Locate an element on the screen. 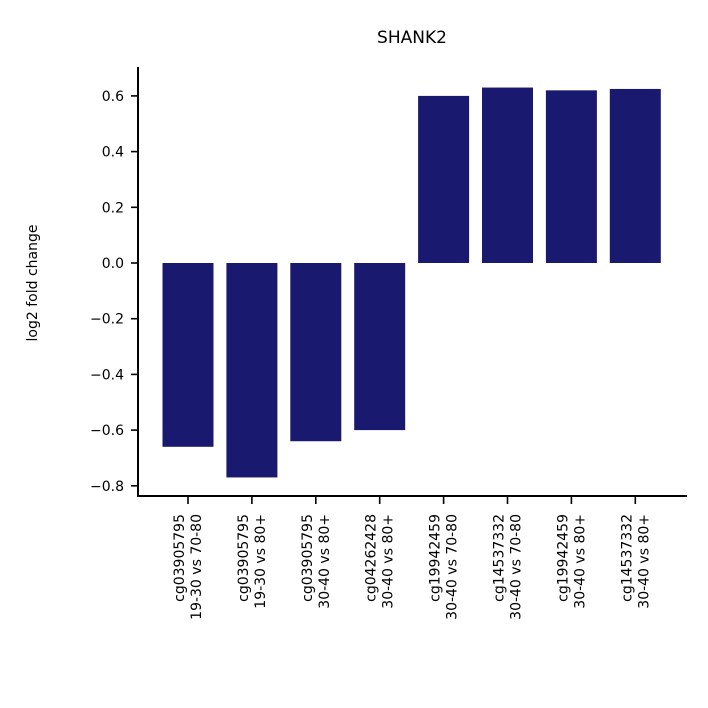 Image resolution: width=708 pixels, height=708 pixels. y-axis: −0.8 −0.6 −0.4 −0.2 0.0 0.2 0.4 0.6 is located at coordinates (114, 292).